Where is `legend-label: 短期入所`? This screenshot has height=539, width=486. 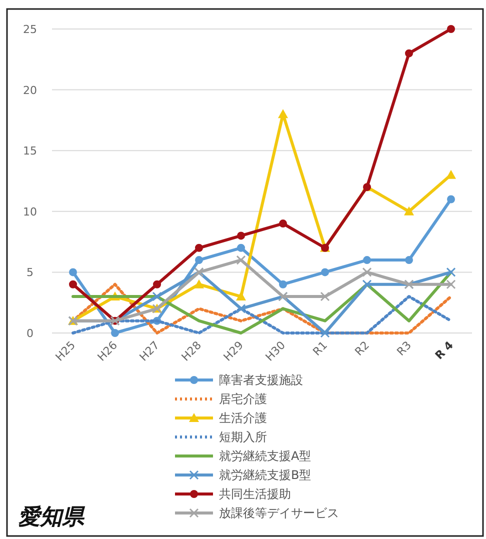
legend-label: 短期入所 is located at coordinates (243, 437).